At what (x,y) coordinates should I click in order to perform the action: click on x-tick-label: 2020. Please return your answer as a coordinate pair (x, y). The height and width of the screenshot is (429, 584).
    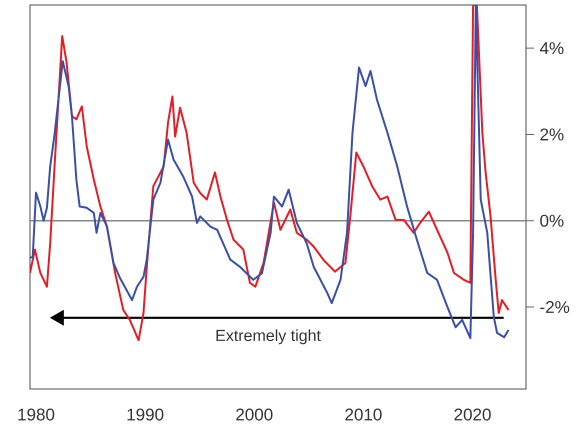
    Looking at the image, I should click on (472, 414).